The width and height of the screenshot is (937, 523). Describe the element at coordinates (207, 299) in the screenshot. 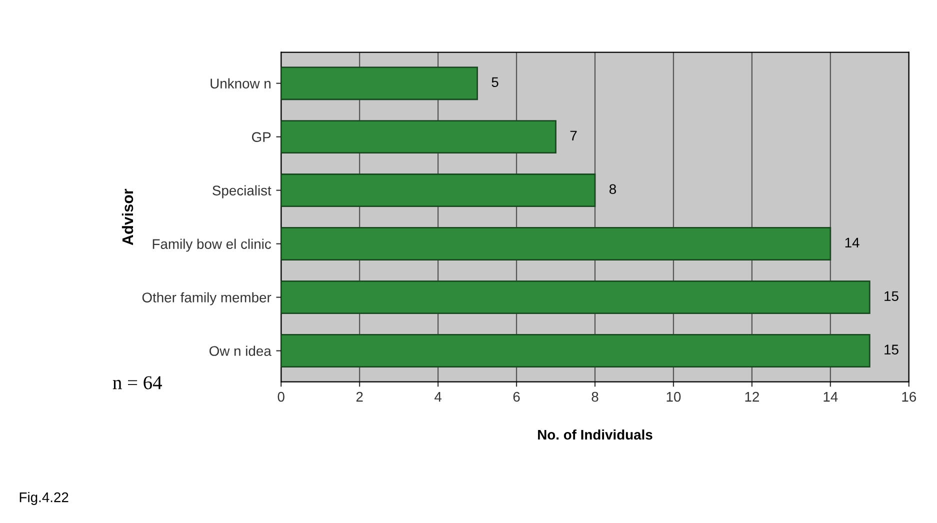

I see `y-tick-label: Other family member` at that location.